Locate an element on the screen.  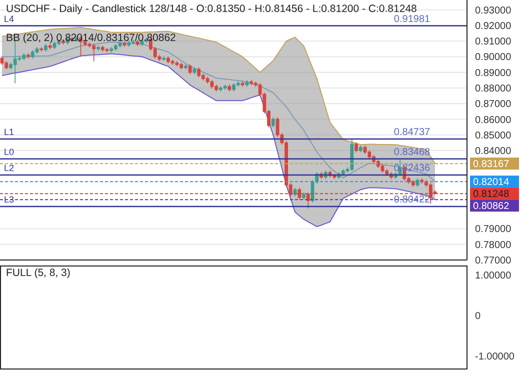
text: 1.00000 is located at coordinates (493, 276).